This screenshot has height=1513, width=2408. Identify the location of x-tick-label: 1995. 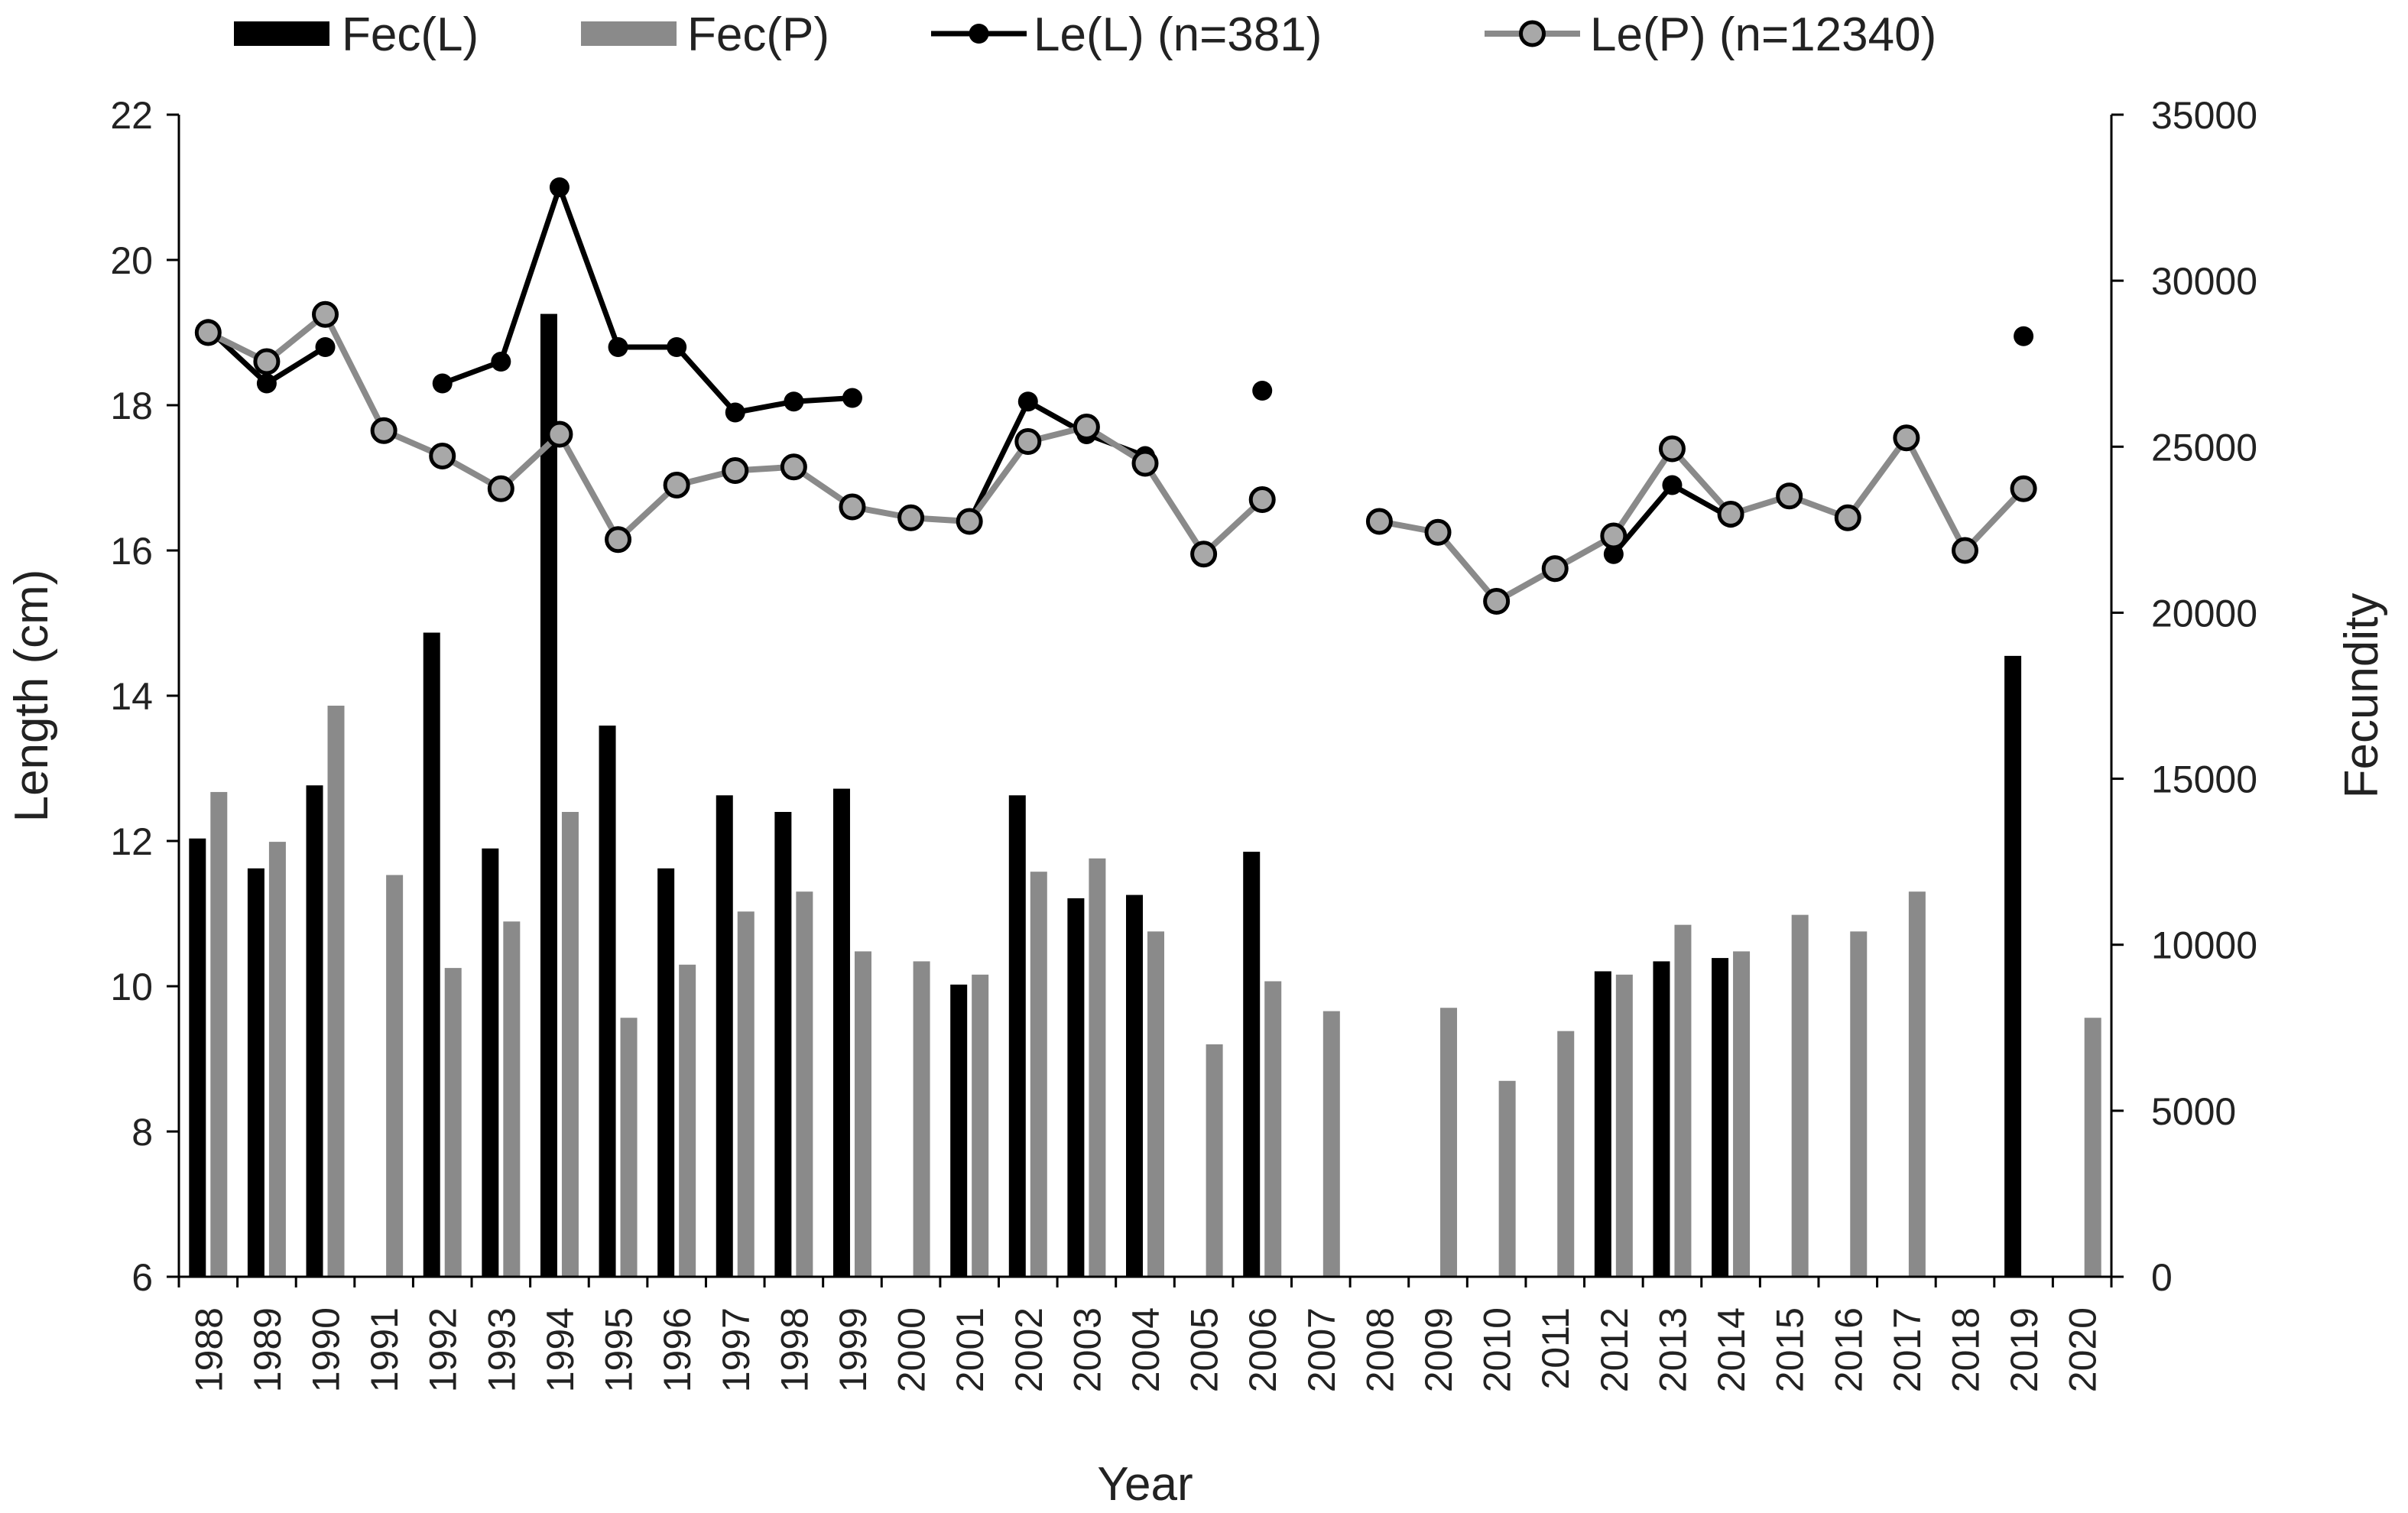
(620, 1349).